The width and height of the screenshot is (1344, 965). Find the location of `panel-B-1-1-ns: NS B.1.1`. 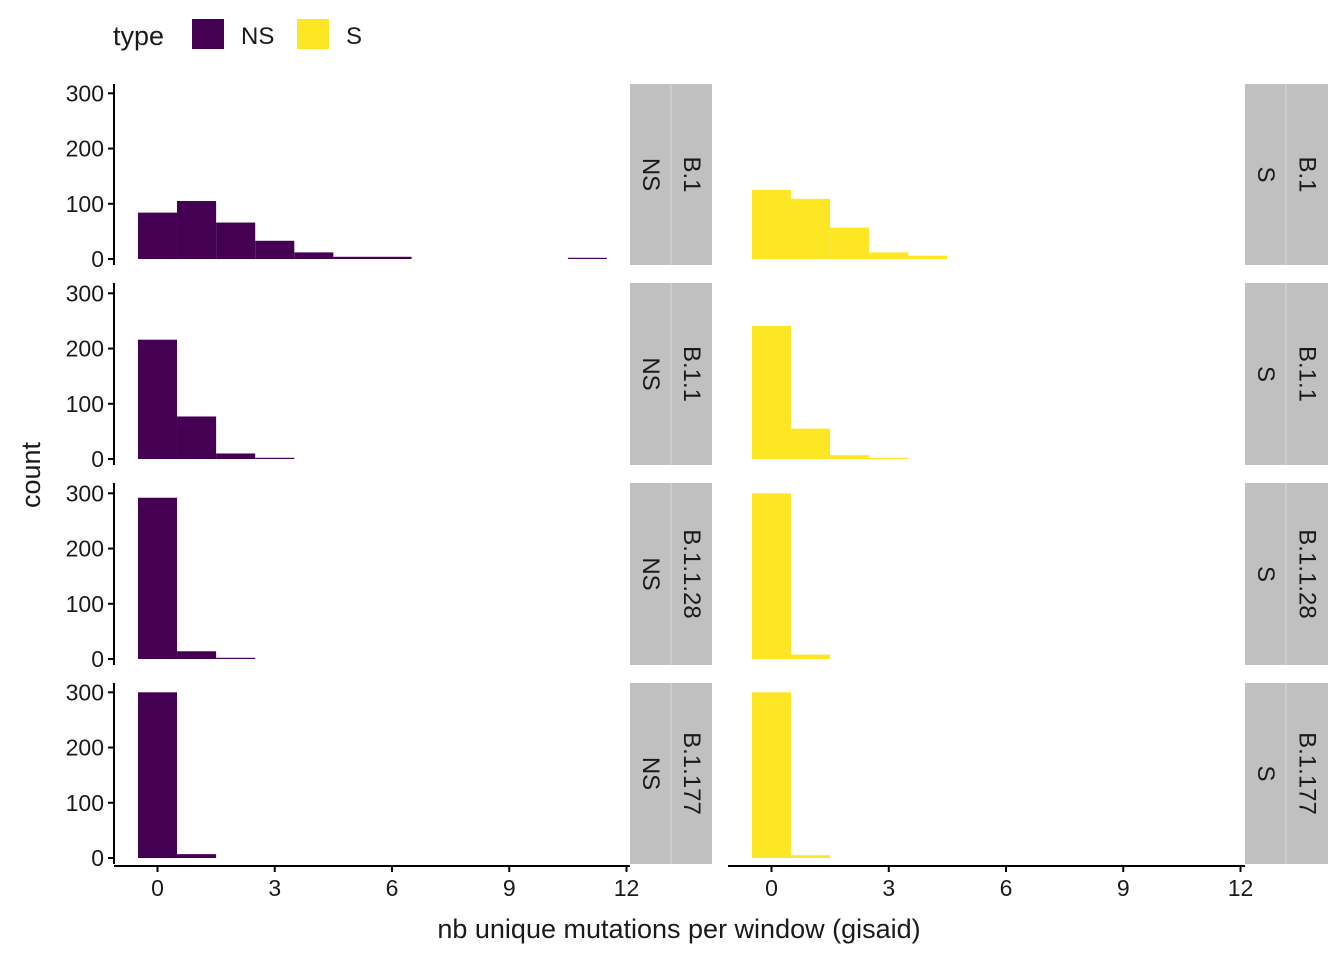

panel-B-1-1-ns: NS B.1.1 is located at coordinates (424, 374).